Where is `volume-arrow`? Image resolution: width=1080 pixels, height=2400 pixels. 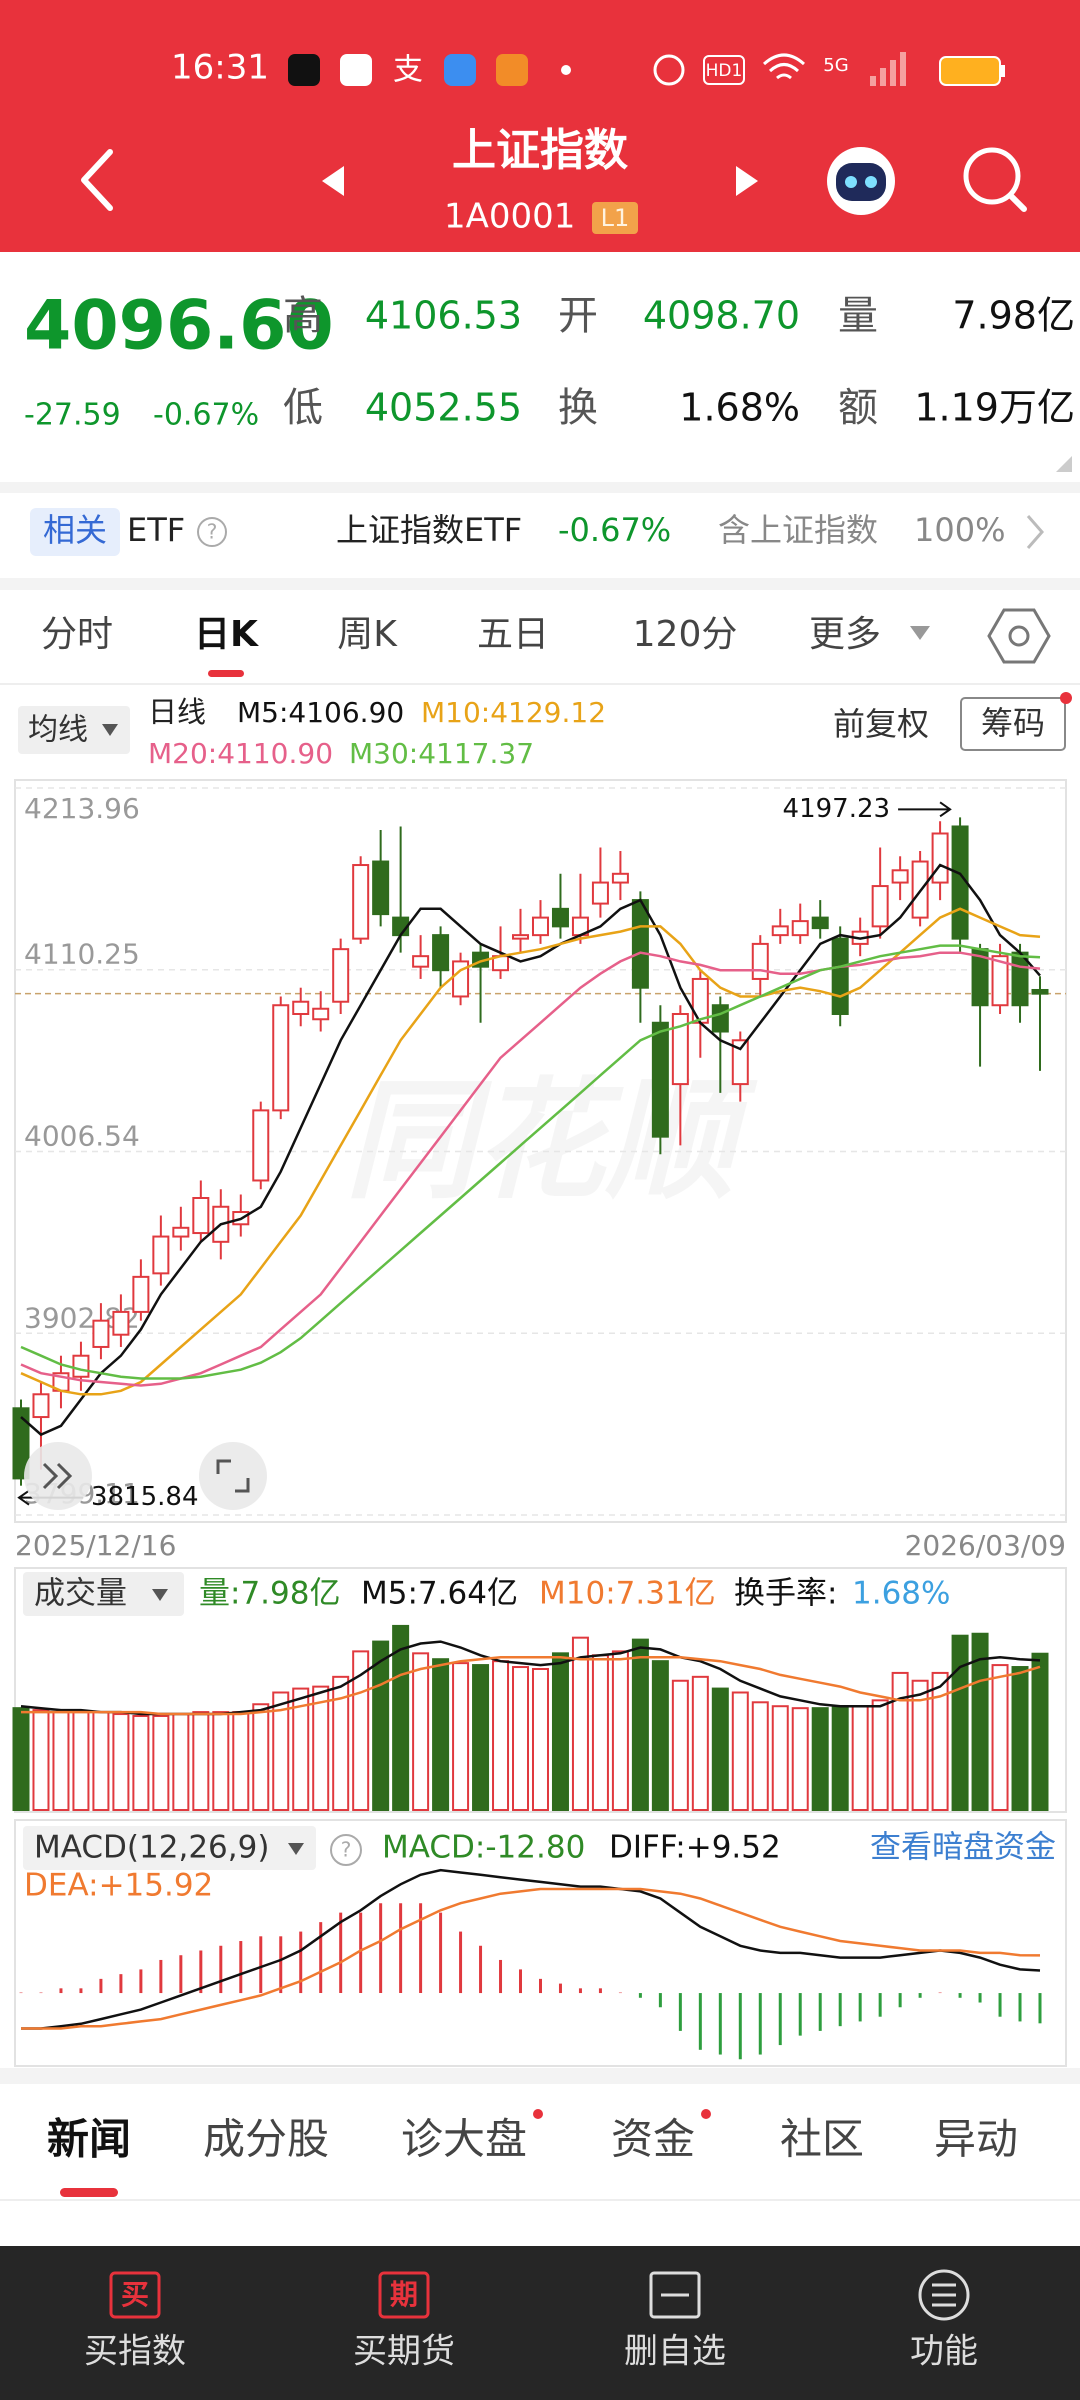 volume-arrow is located at coordinates (160, 1595).